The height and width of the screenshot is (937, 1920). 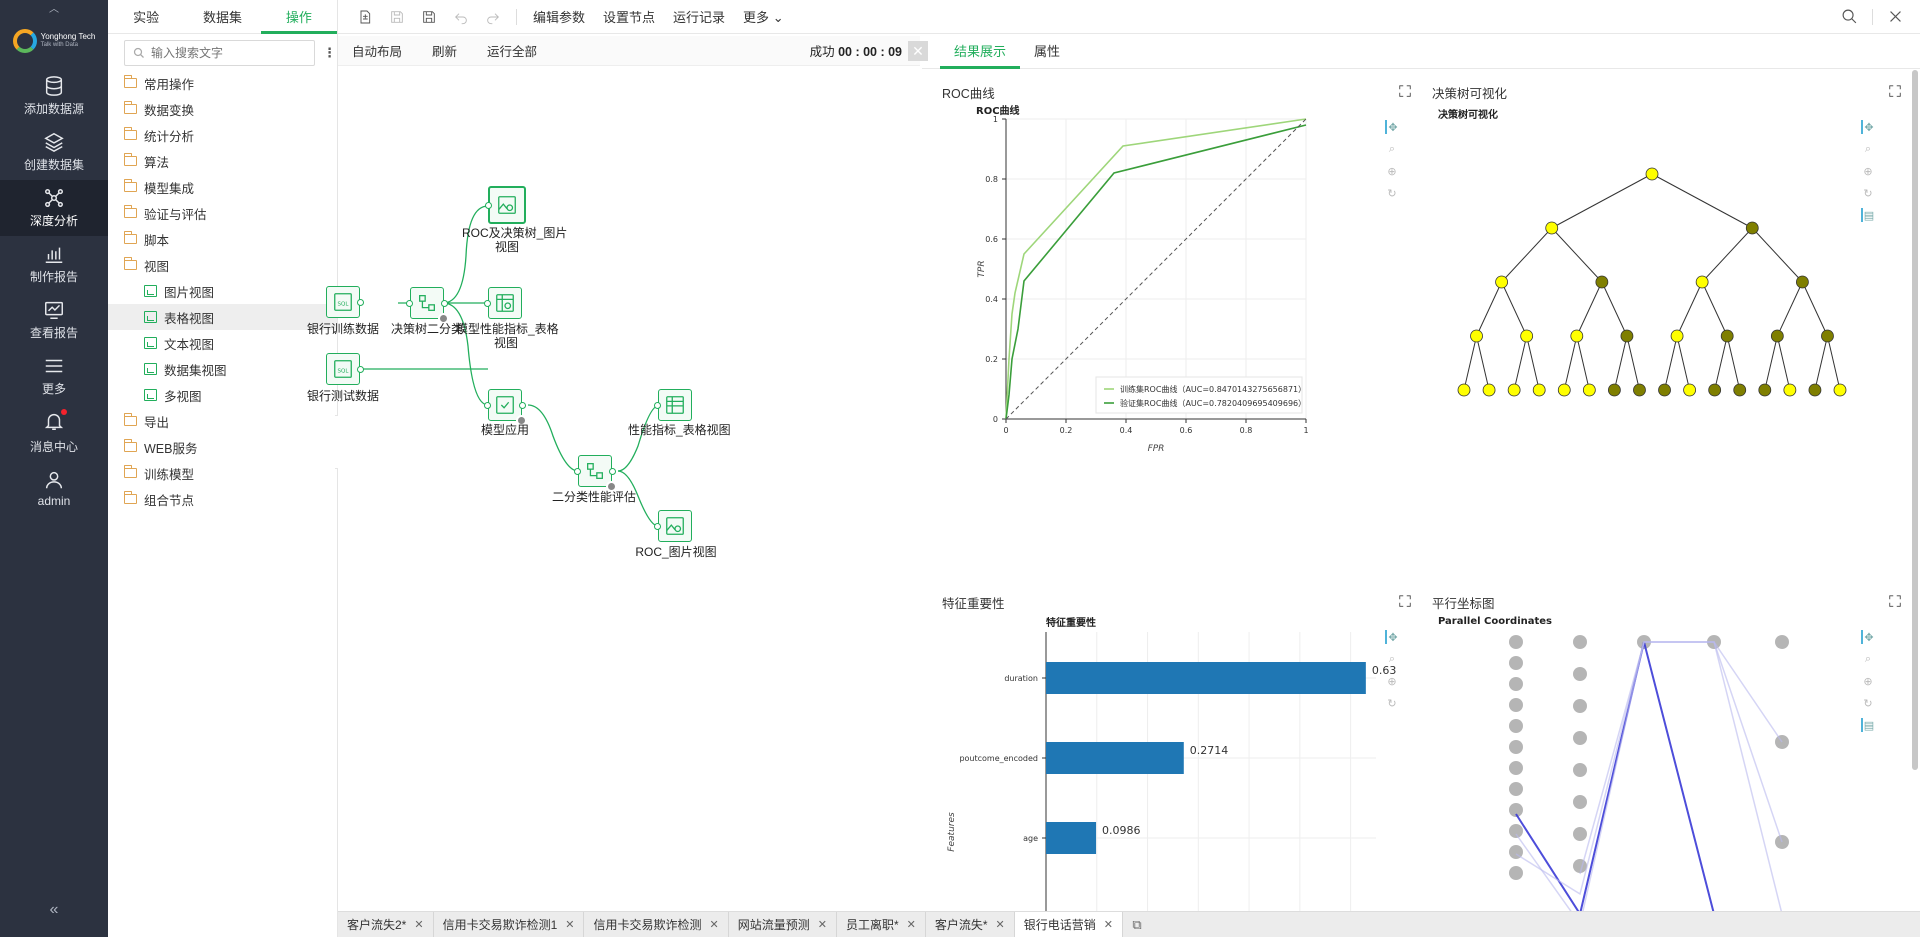 I want to click on run-all-button: 运行全部, so click(x=512, y=52).